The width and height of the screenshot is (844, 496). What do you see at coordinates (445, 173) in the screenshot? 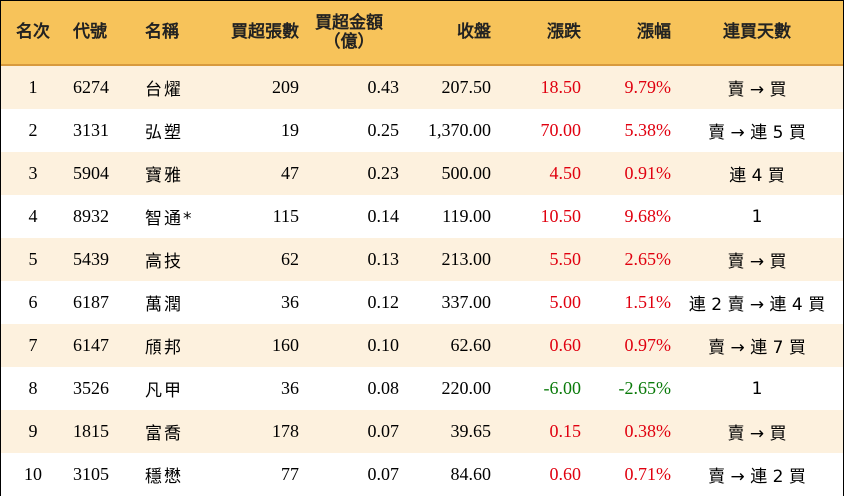
I see `cell-close: 500.00` at bounding box center [445, 173].